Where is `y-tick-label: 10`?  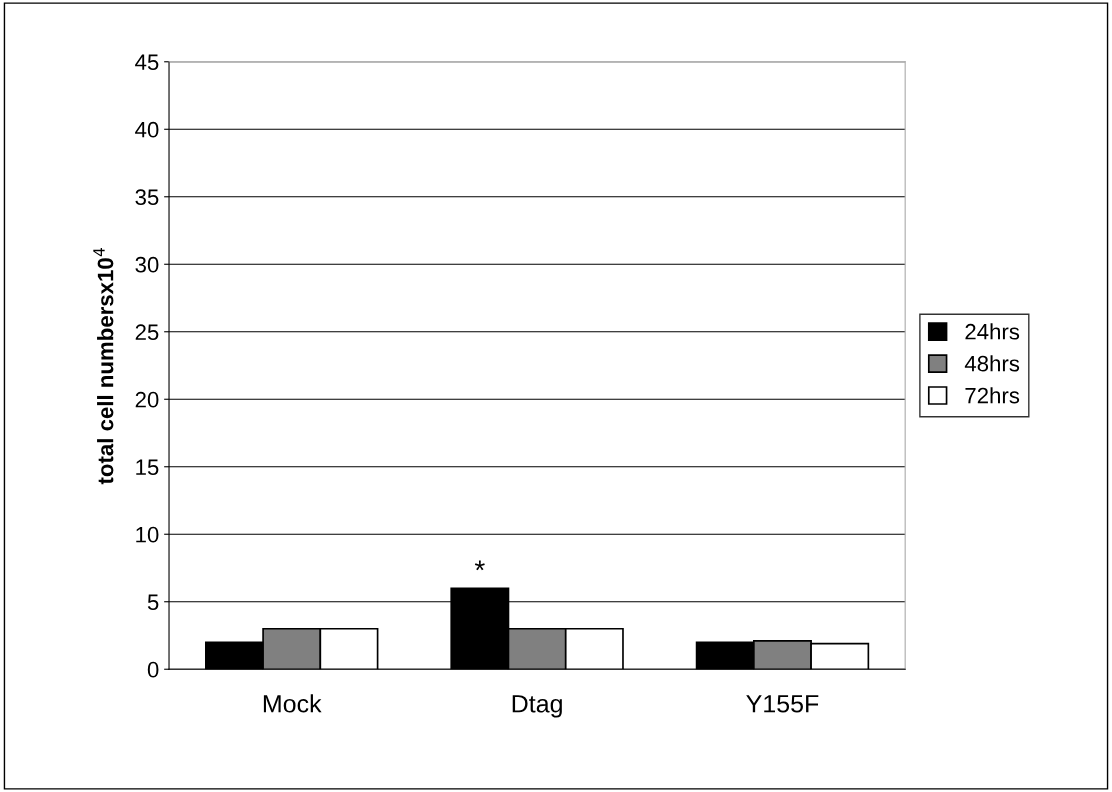
y-tick-label: 10 is located at coordinates (147, 534).